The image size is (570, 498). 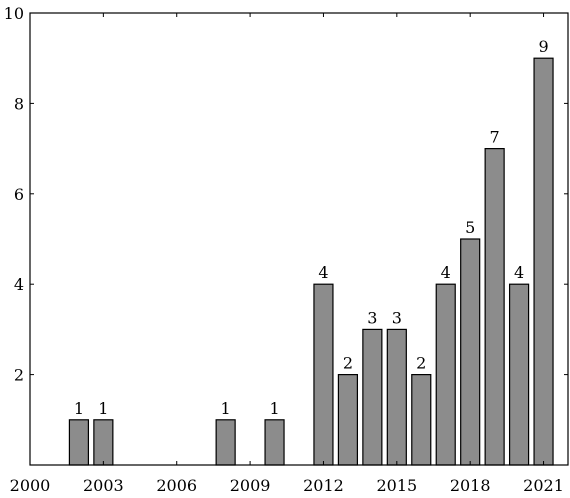 I want to click on data-label-2020: 4, so click(x=519, y=272).